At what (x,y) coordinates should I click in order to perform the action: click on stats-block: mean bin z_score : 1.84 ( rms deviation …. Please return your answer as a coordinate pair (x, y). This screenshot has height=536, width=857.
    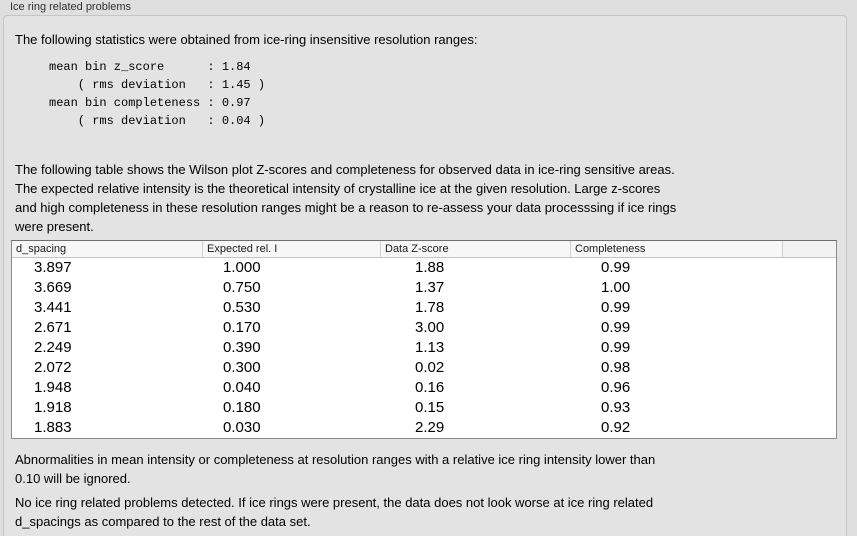
    Looking at the image, I should click on (157, 94).